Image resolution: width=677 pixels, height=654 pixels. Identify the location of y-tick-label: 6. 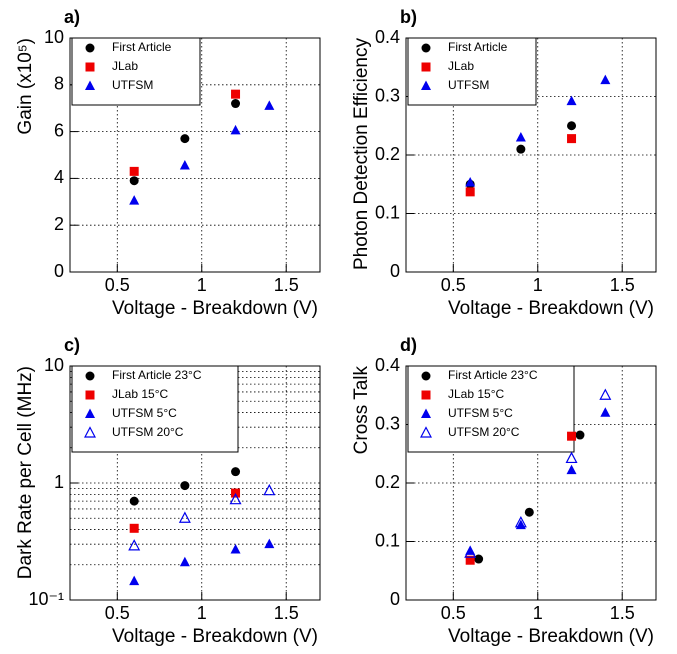
(59, 130).